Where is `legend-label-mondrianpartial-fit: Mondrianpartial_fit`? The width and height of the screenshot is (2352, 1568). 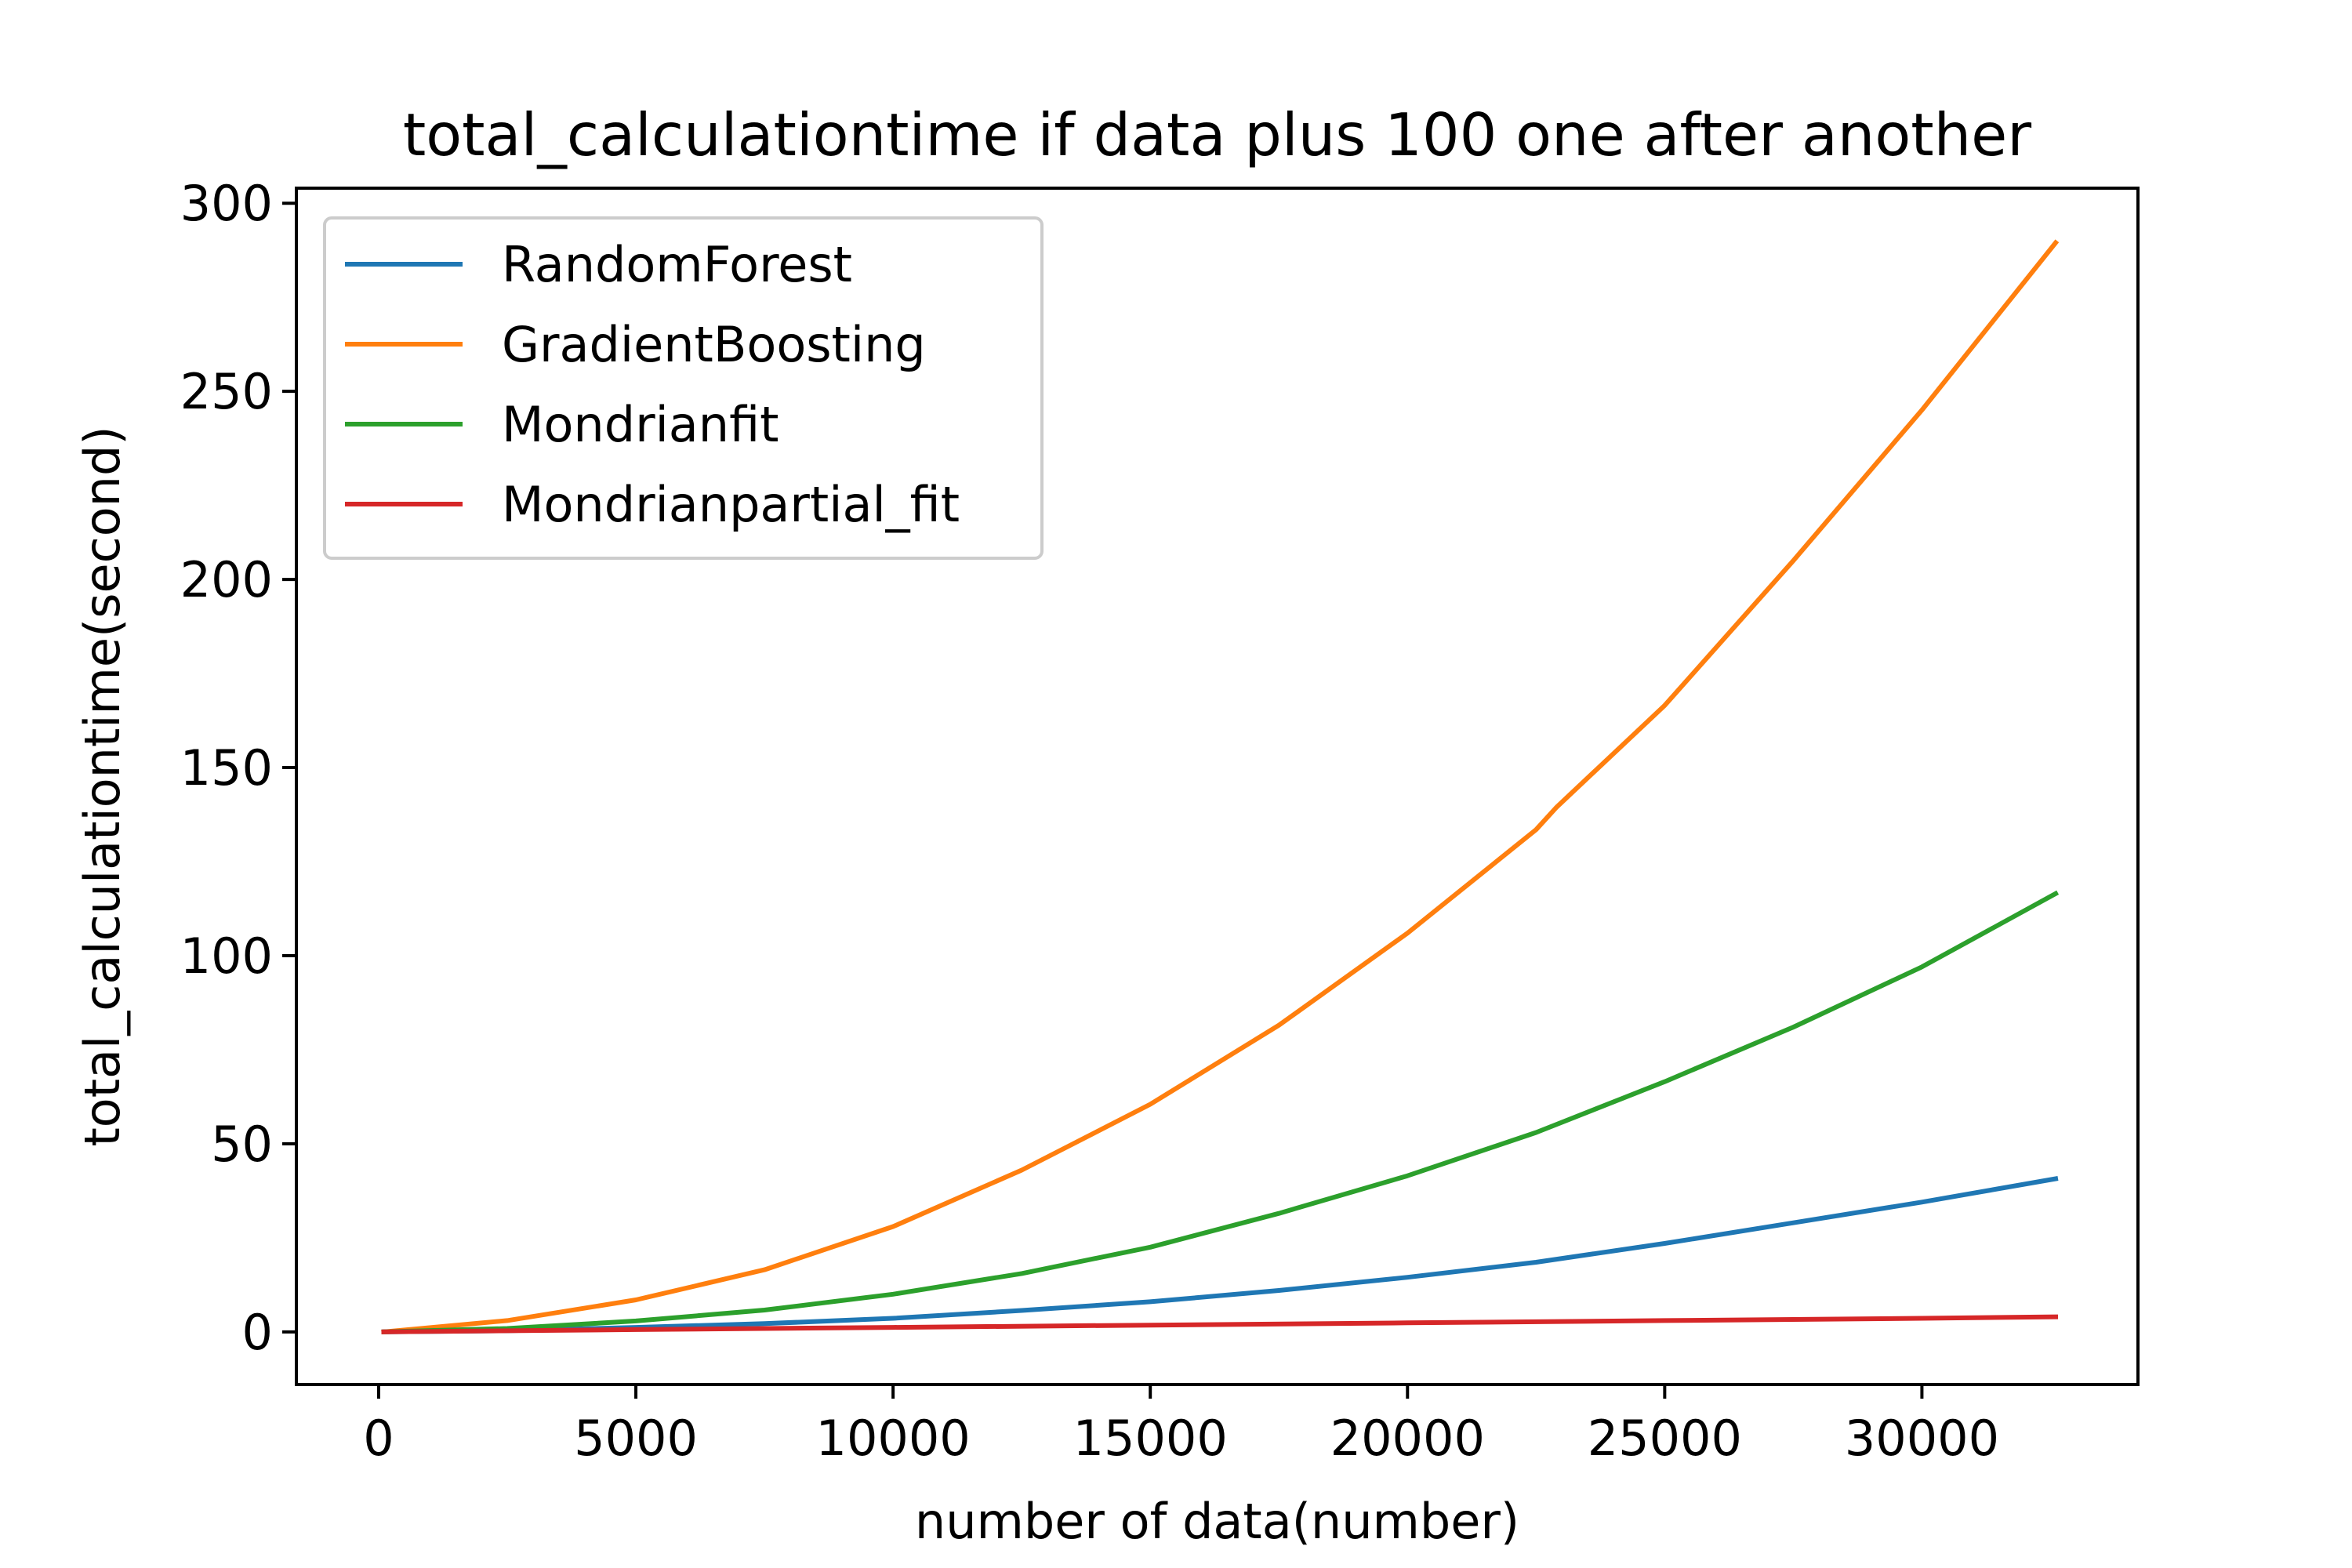 legend-label-mondrianpartial-fit: Mondrianpartial_fit is located at coordinates (731, 504).